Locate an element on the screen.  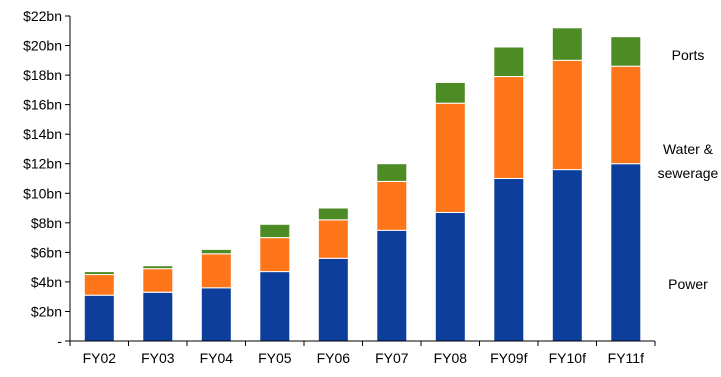
bar-ports-fy10f is located at coordinates (567, 44).